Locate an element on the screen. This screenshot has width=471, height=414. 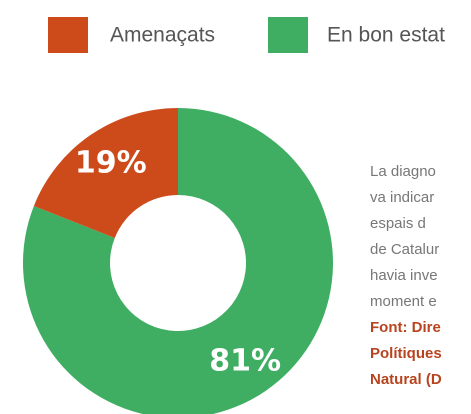
source-line: Font: Dire is located at coordinates (405, 327).